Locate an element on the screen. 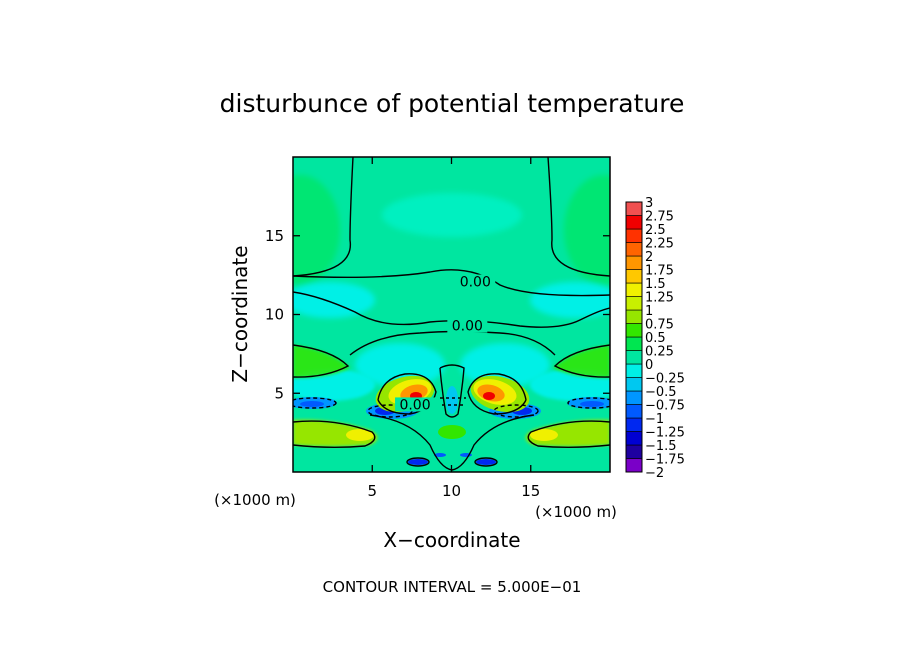 The width and height of the screenshot is (904, 654). x-unit-left: (×1000 m) is located at coordinates (255, 500).